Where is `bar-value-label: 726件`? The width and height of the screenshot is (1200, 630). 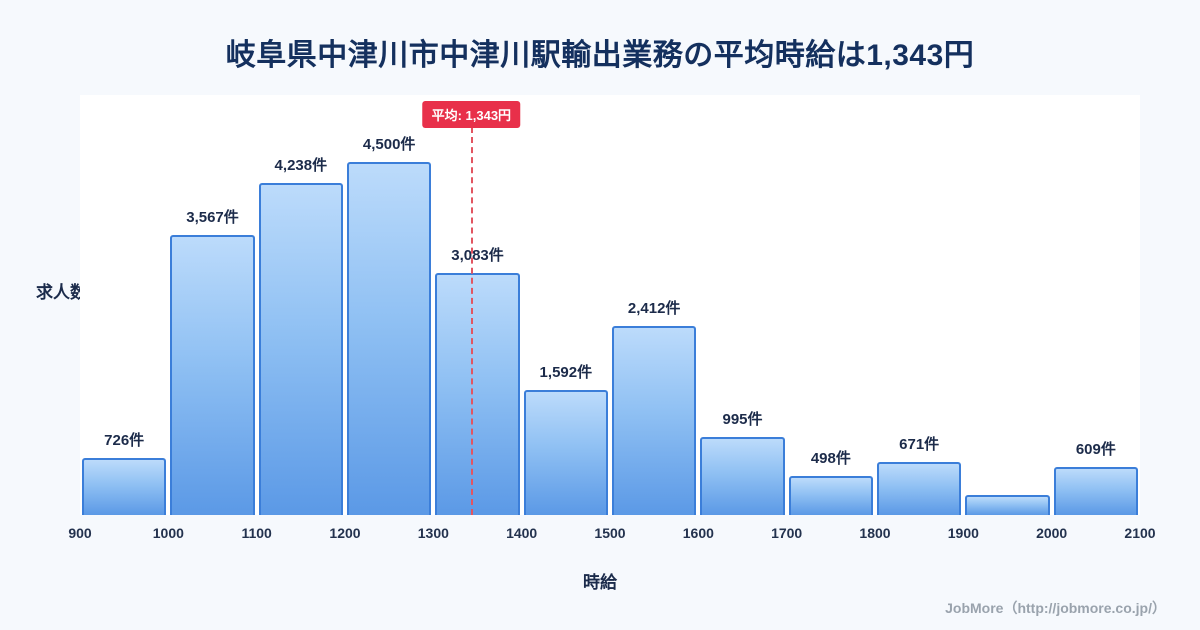
bar-value-label: 726件 is located at coordinates (124, 440).